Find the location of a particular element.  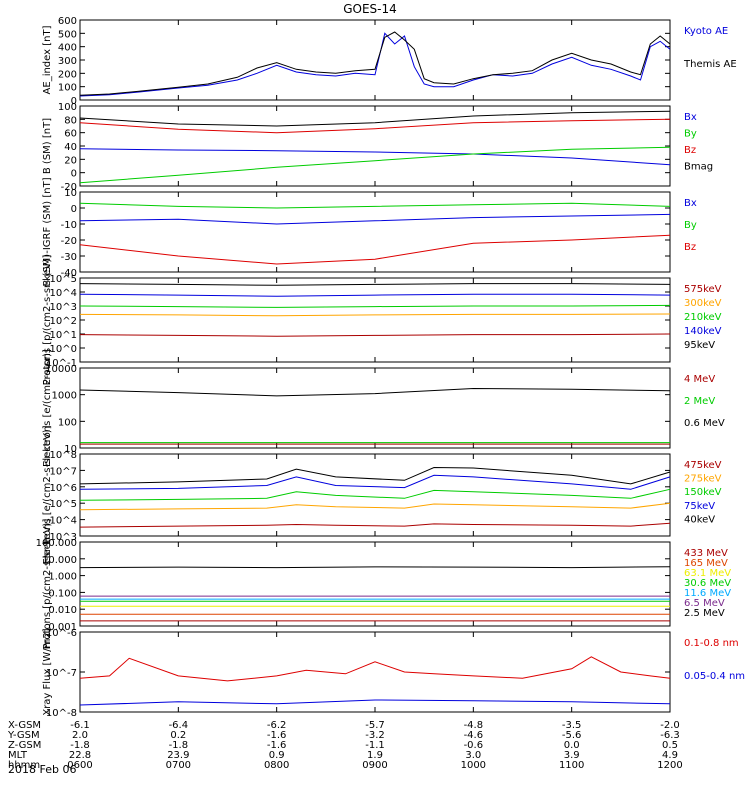

y-tick-label: 60 is located at coordinates (70, 134).